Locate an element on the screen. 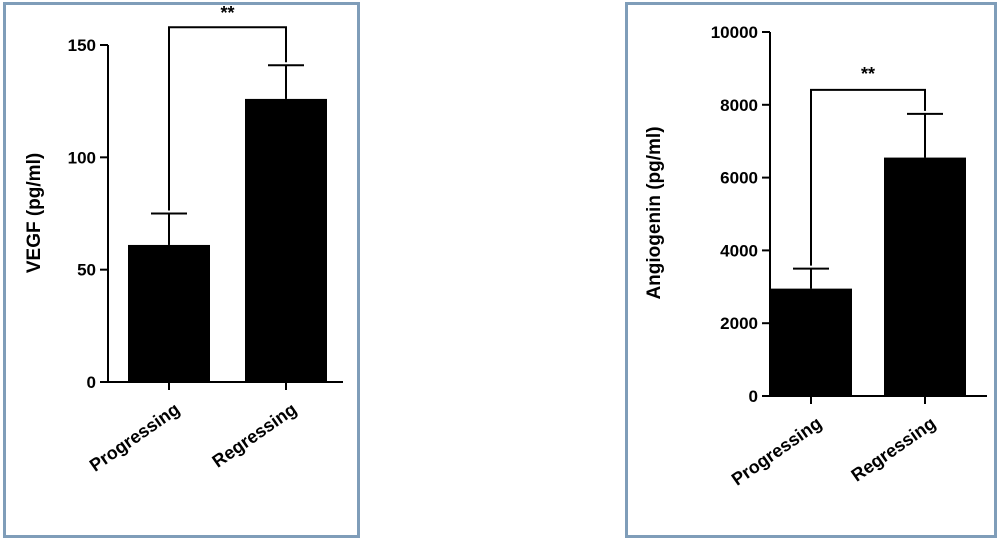  y-tick-label: 10000 is located at coordinates (734, 32).